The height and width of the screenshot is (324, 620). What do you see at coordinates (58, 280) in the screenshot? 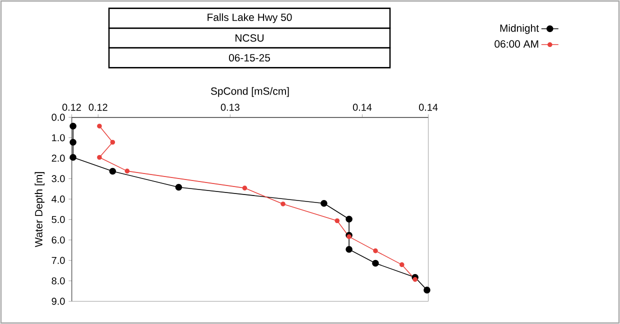
I see `y-tick-label: 8.0` at bounding box center [58, 280].